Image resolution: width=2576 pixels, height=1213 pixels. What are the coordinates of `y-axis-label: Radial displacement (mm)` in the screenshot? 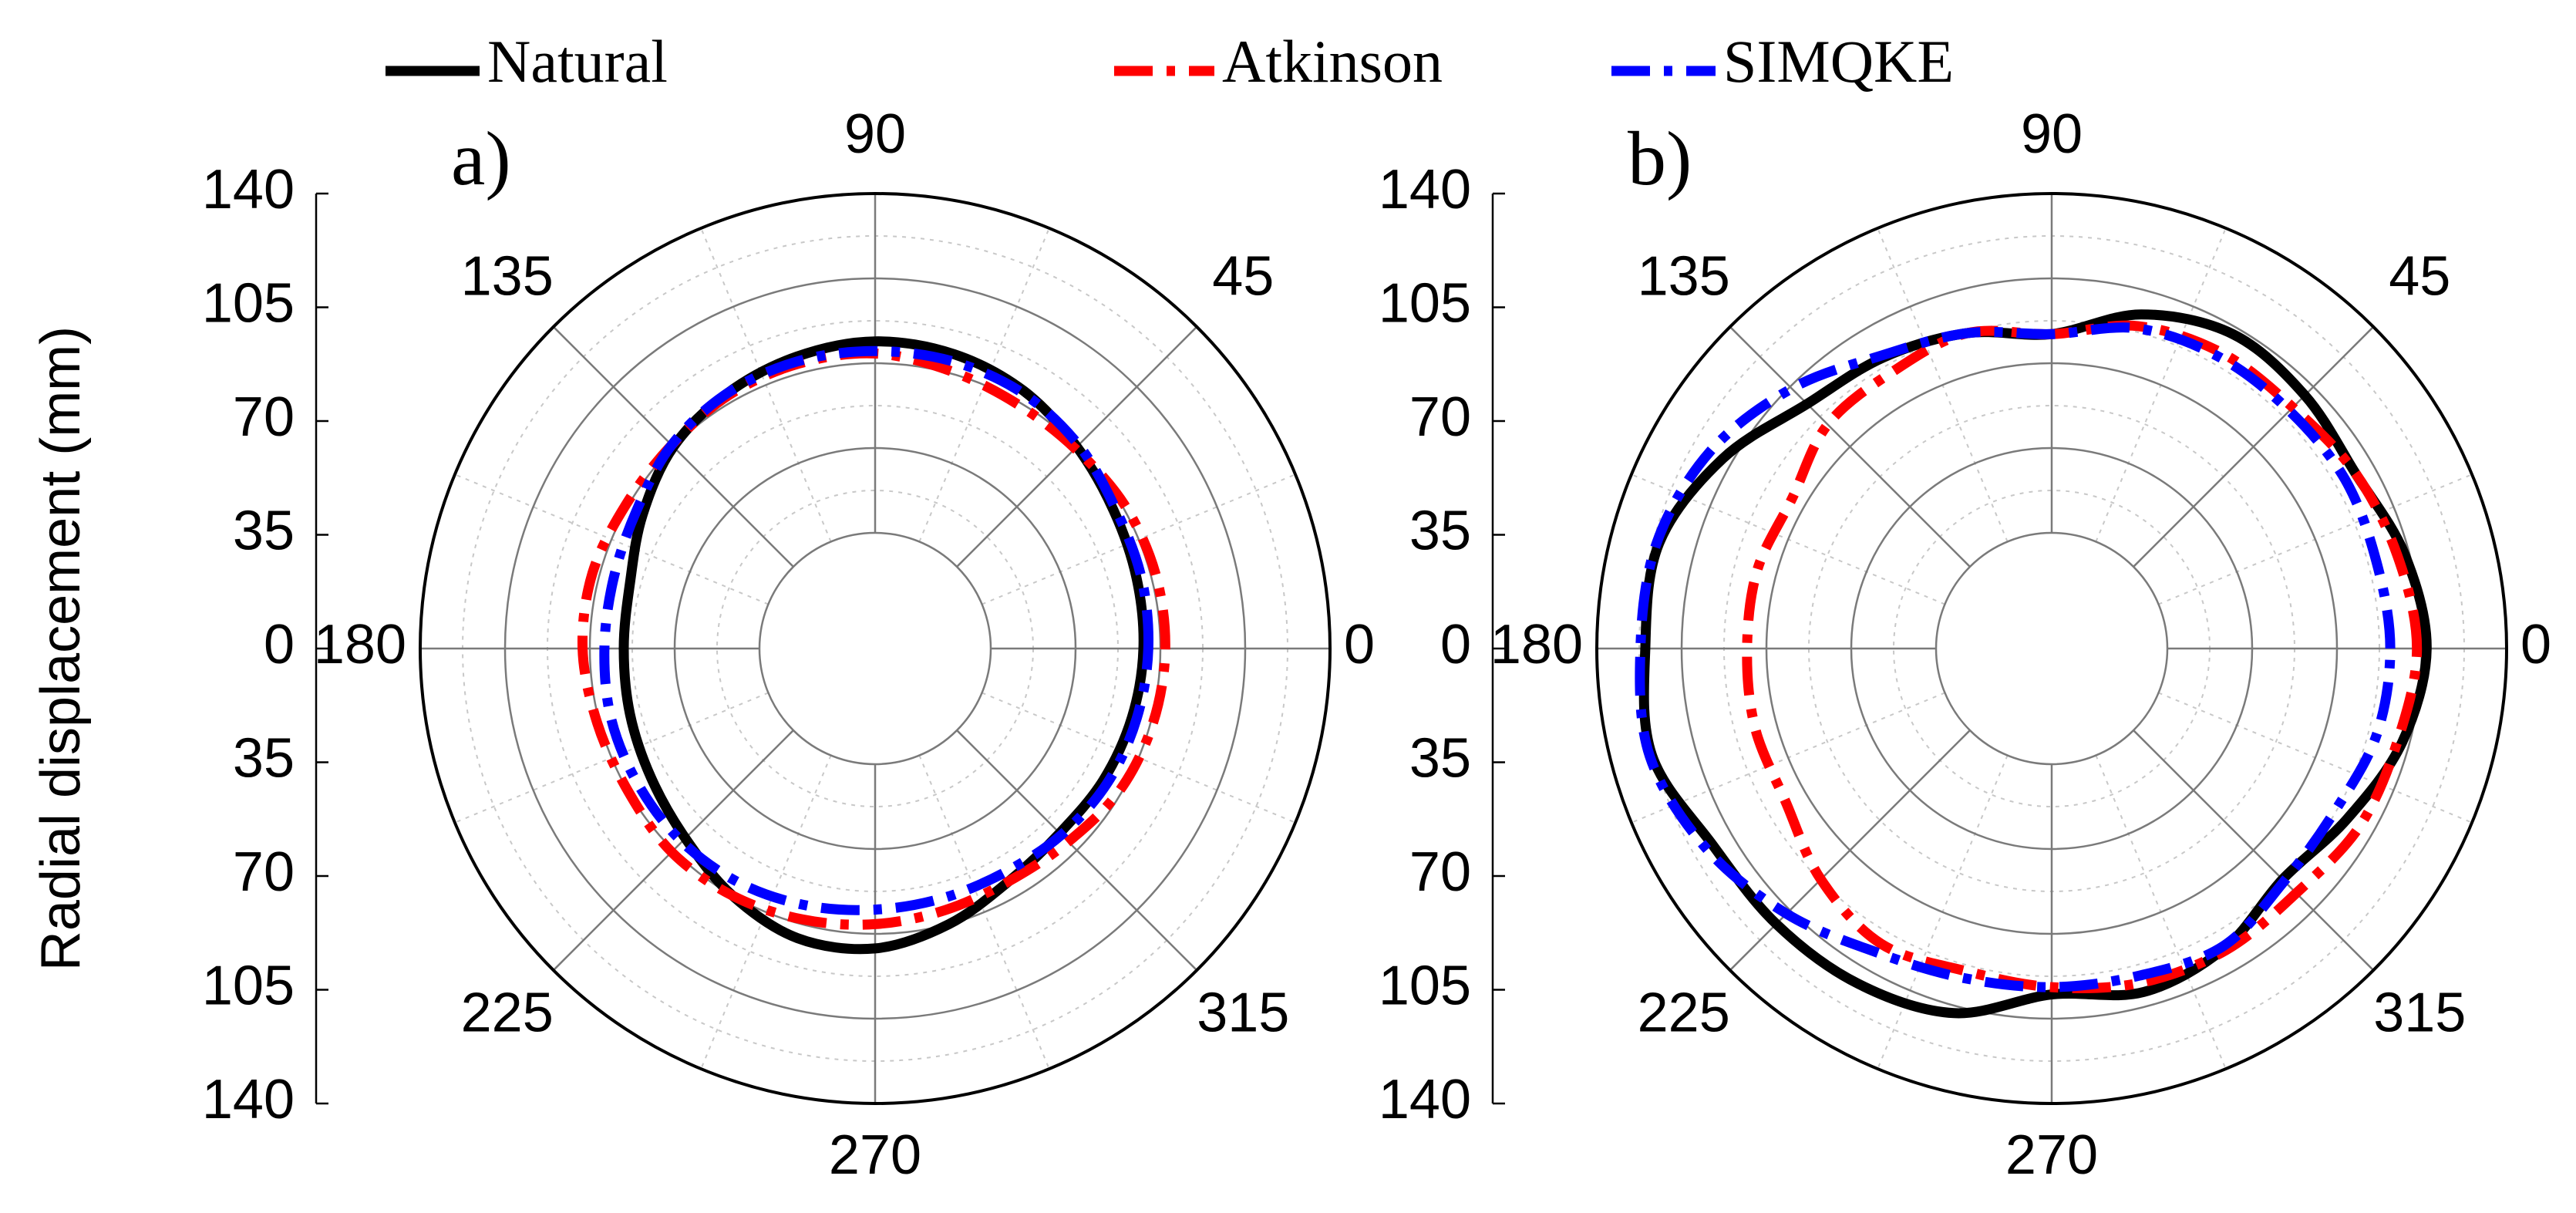 It's located at (61, 648).